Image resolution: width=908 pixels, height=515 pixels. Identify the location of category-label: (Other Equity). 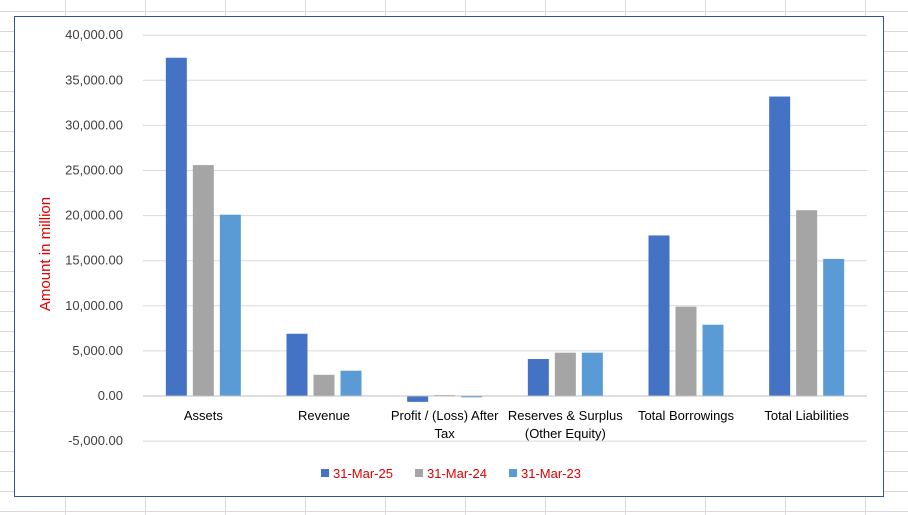
(565, 433).